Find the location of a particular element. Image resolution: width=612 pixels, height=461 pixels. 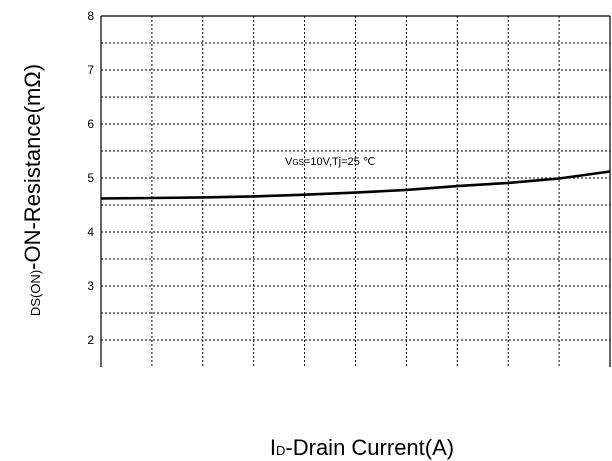

y-tick-label: 2 is located at coordinates (90, 340).